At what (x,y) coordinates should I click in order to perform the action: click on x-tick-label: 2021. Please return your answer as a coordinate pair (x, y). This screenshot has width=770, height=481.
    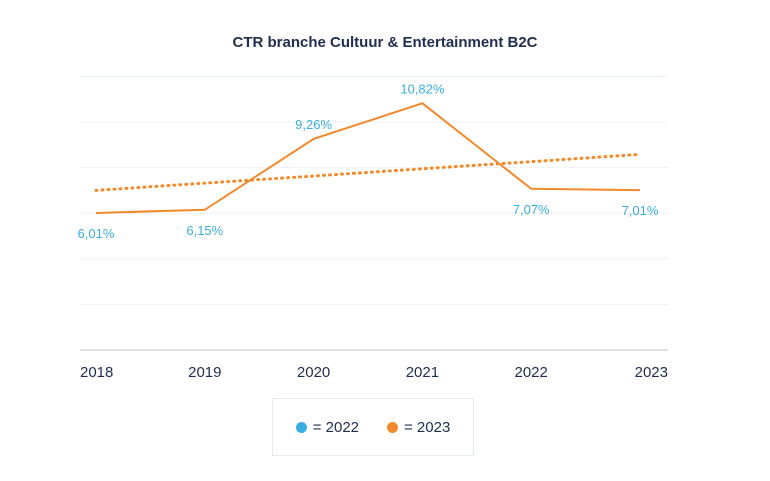
    Looking at the image, I should click on (422, 372).